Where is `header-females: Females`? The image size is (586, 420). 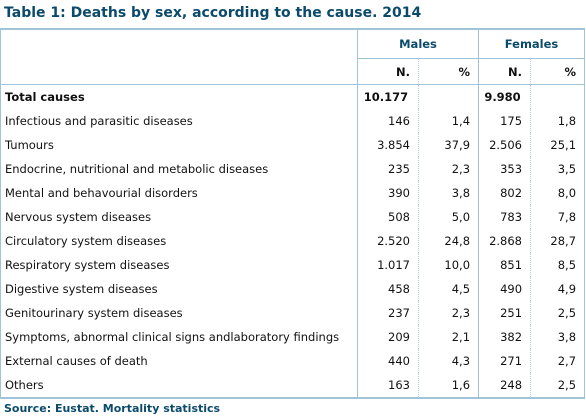
header-females: Females is located at coordinates (532, 43).